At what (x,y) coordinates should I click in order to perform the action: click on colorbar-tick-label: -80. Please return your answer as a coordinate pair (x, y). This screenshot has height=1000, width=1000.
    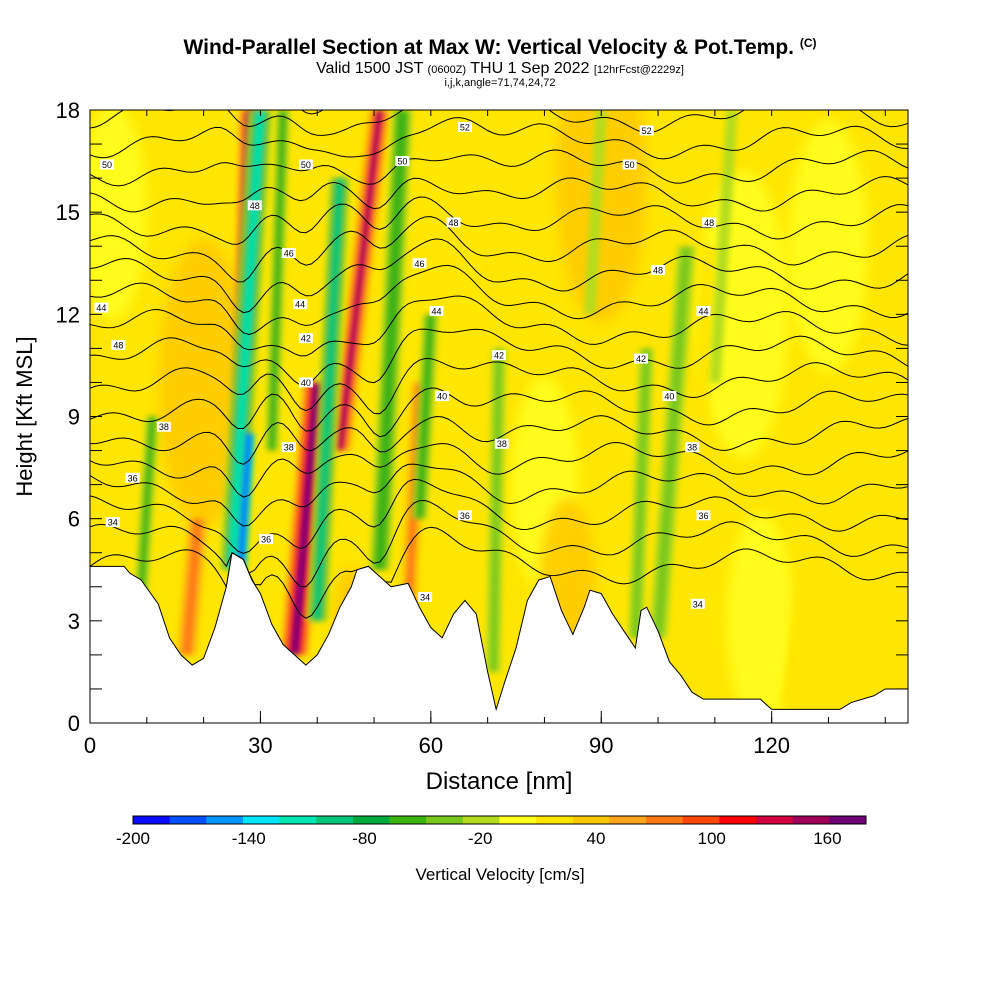
    Looking at the image, I should click on (364, 838).